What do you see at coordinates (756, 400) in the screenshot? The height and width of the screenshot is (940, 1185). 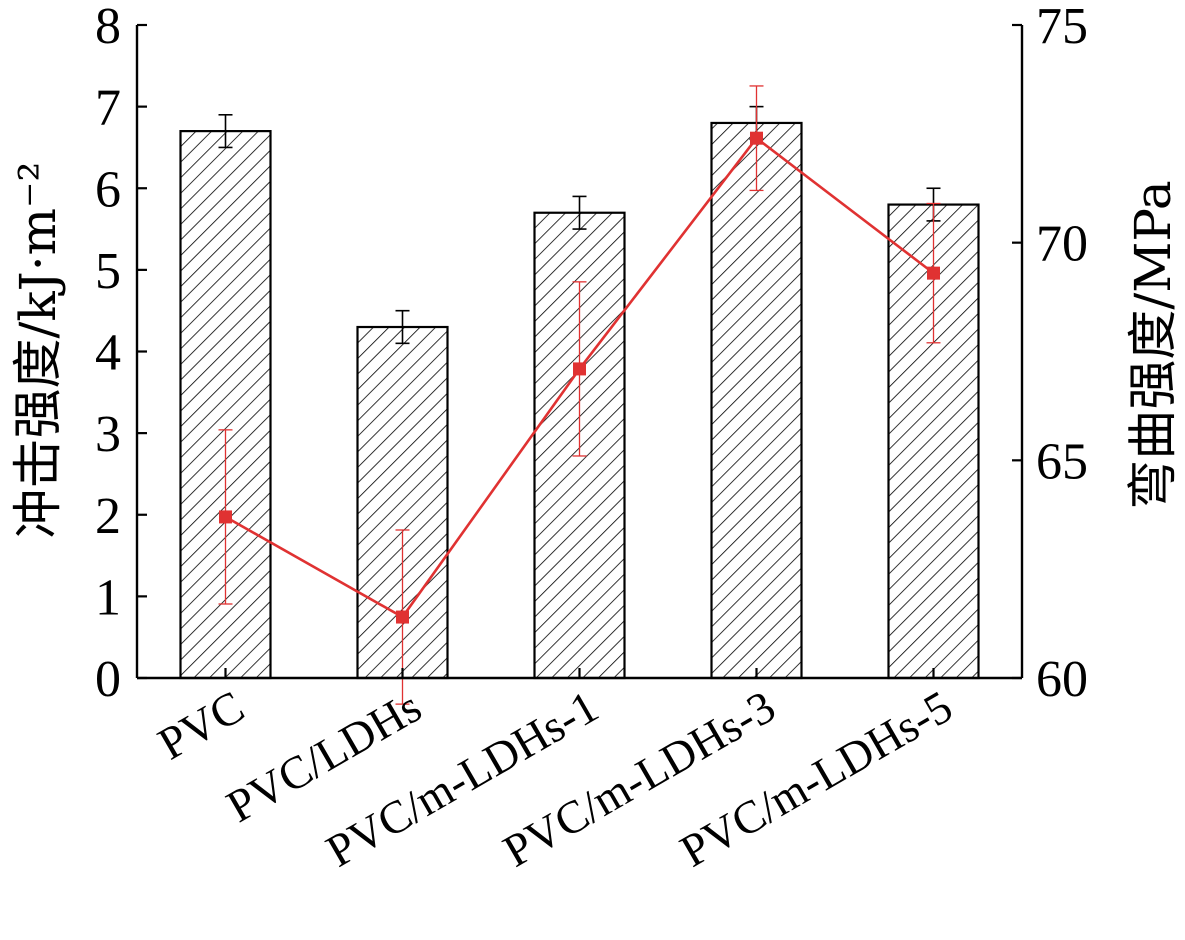 I see `bar` at bounding box center [756, 400].